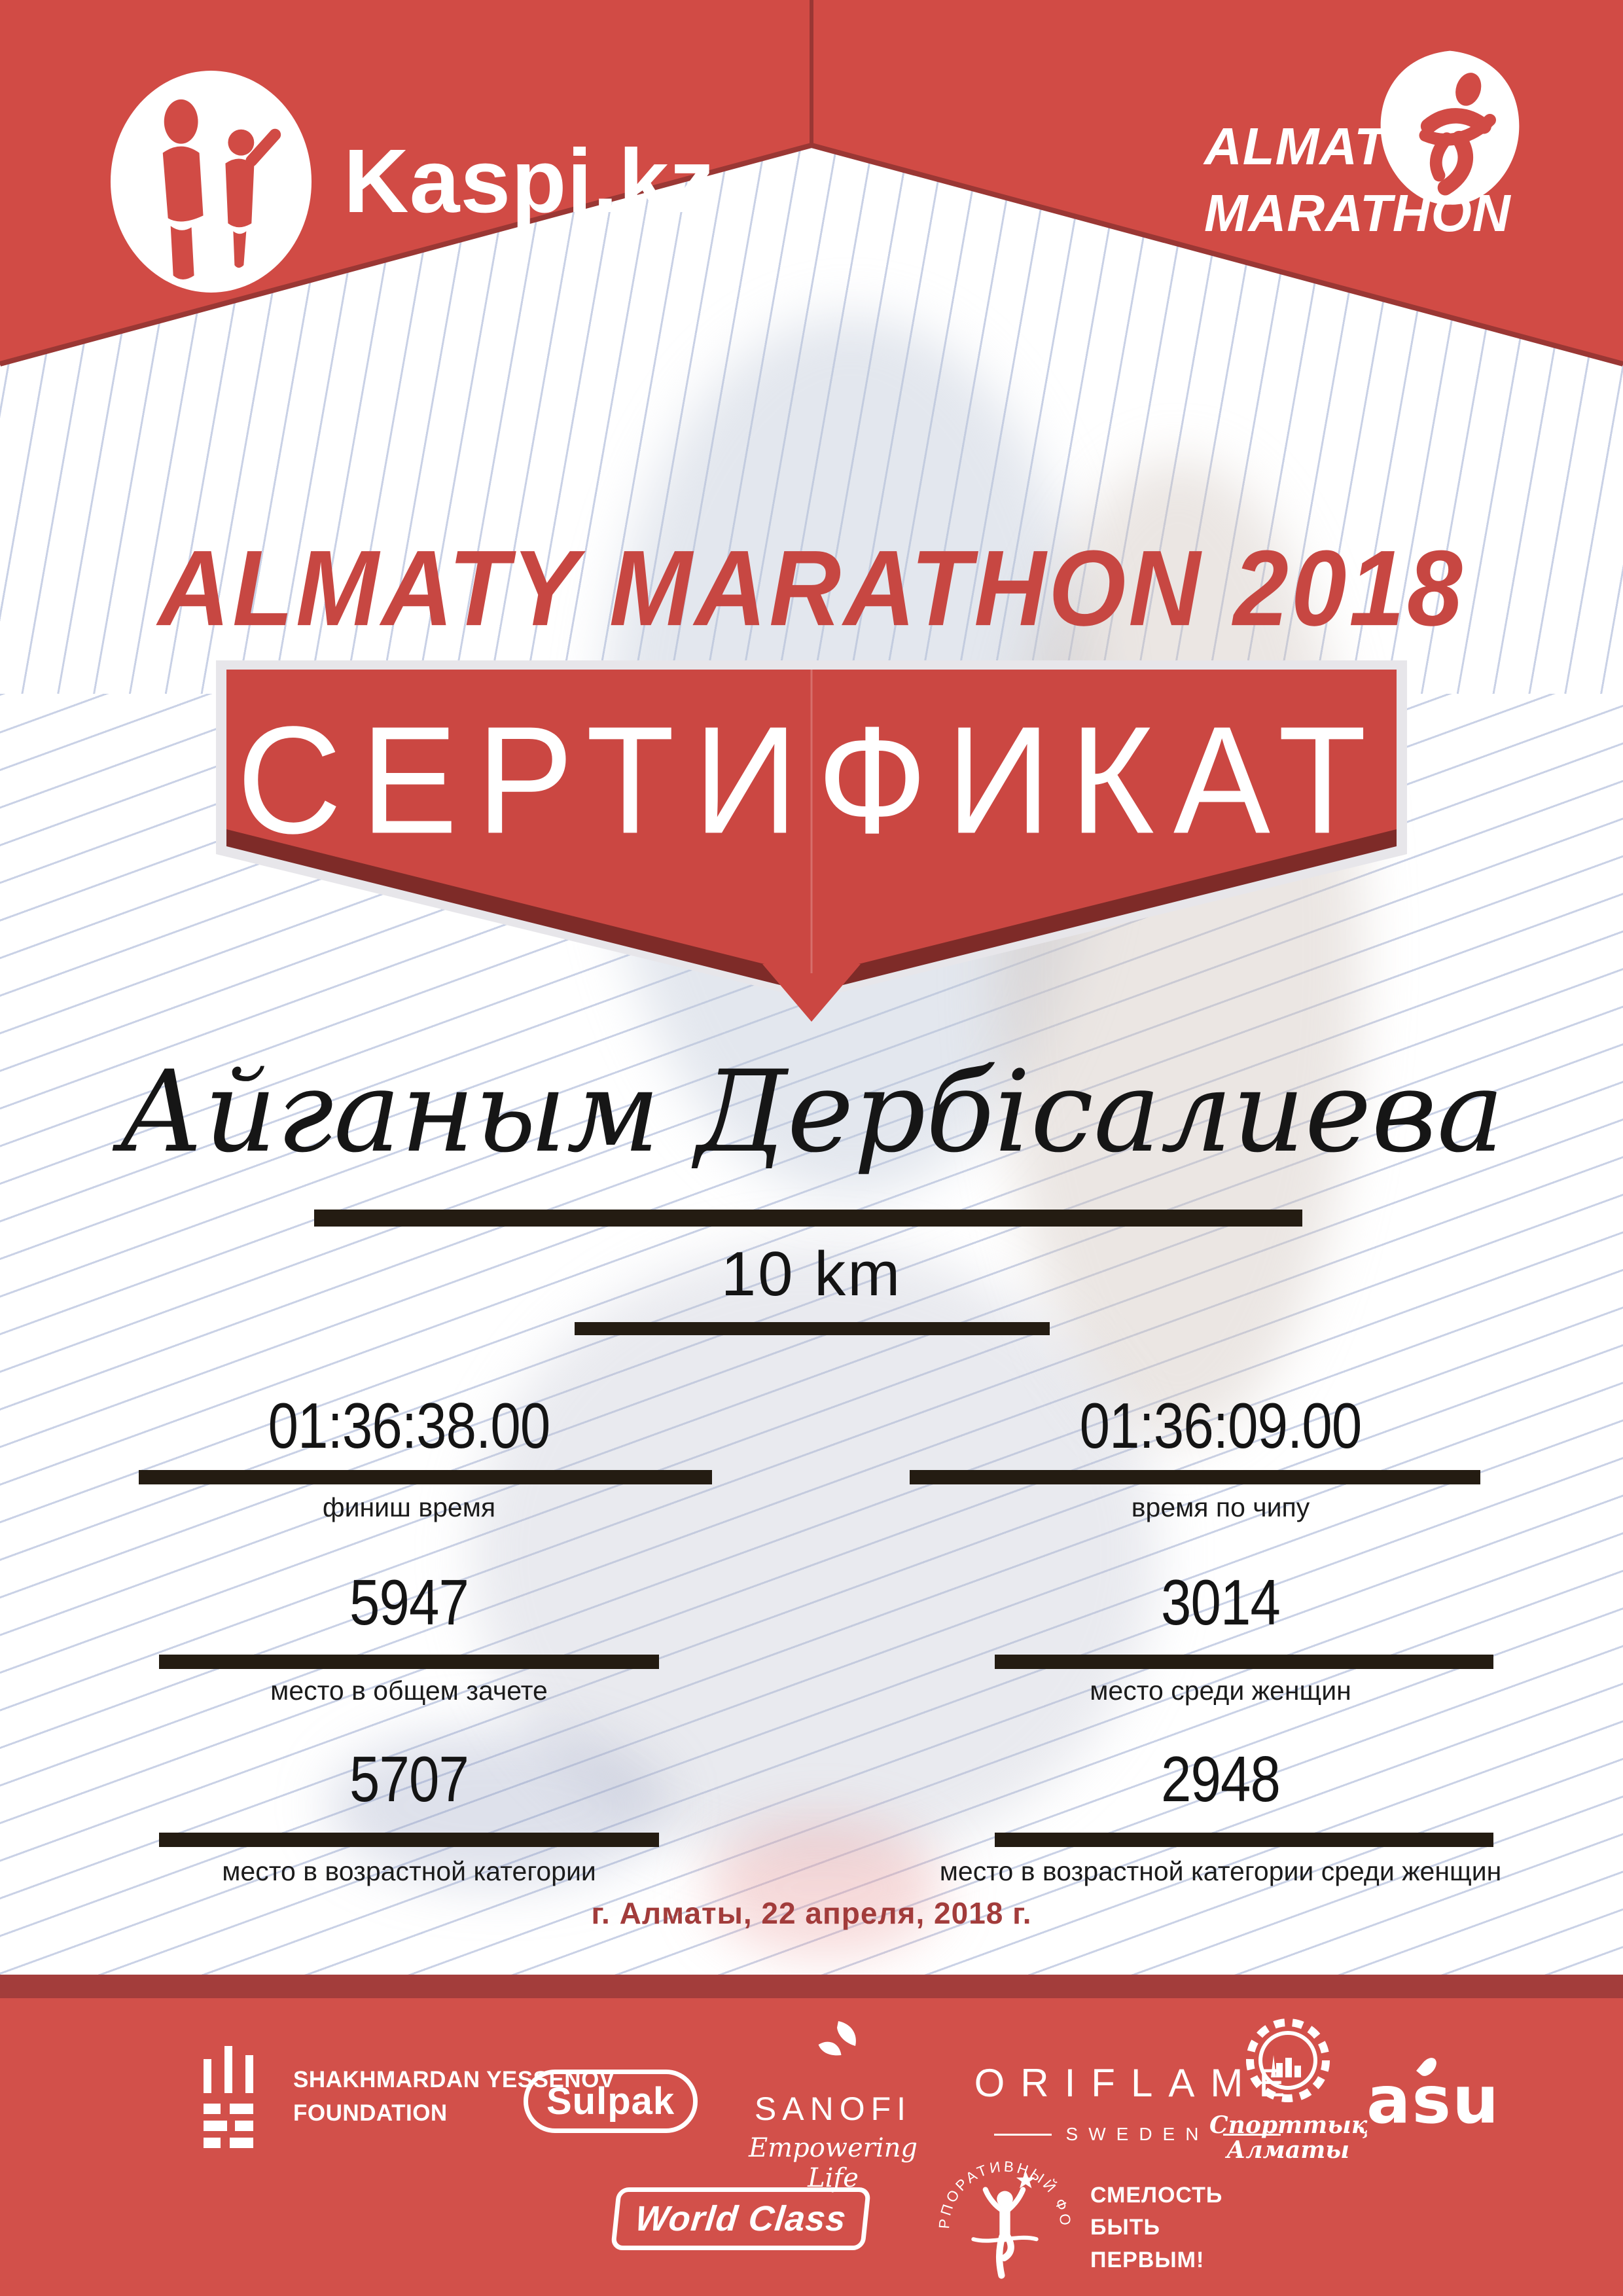 This screenshot has height=2296, width=1623. I want to click on sporttyq-line2: Алматы, so click(1288, 2150).